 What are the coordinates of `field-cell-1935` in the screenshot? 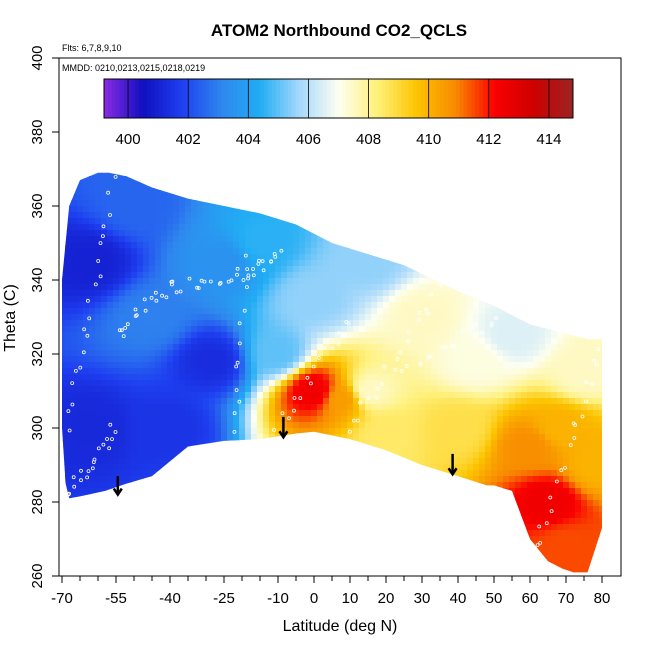 It's located at (224, 431).